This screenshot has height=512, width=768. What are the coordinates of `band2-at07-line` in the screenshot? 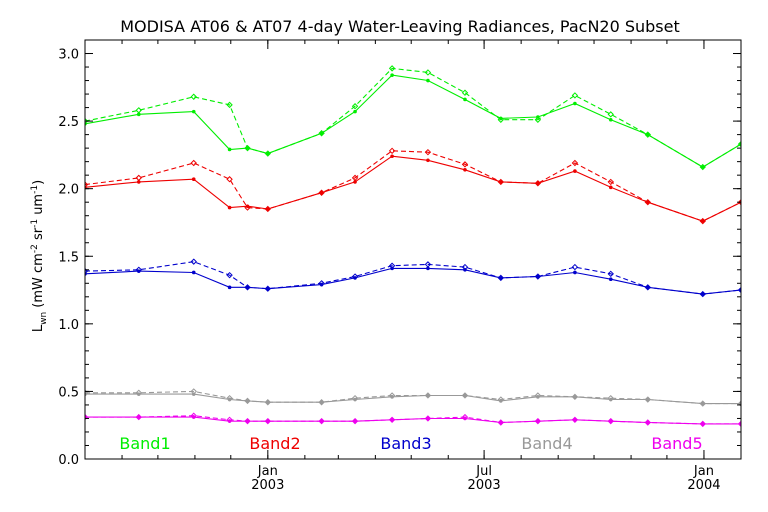 It's located at (413, 186).